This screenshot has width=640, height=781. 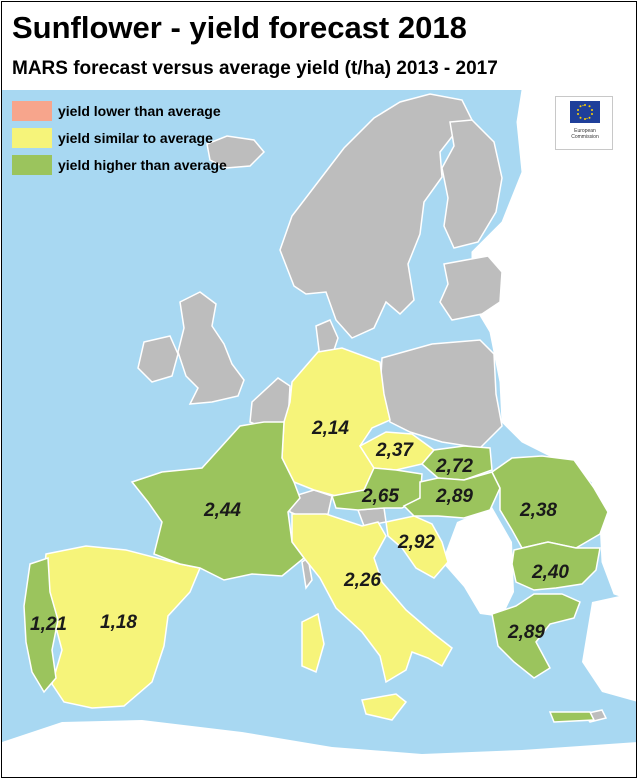 I want to click on label-croatia: 2,92, so click(x=416, y=542).